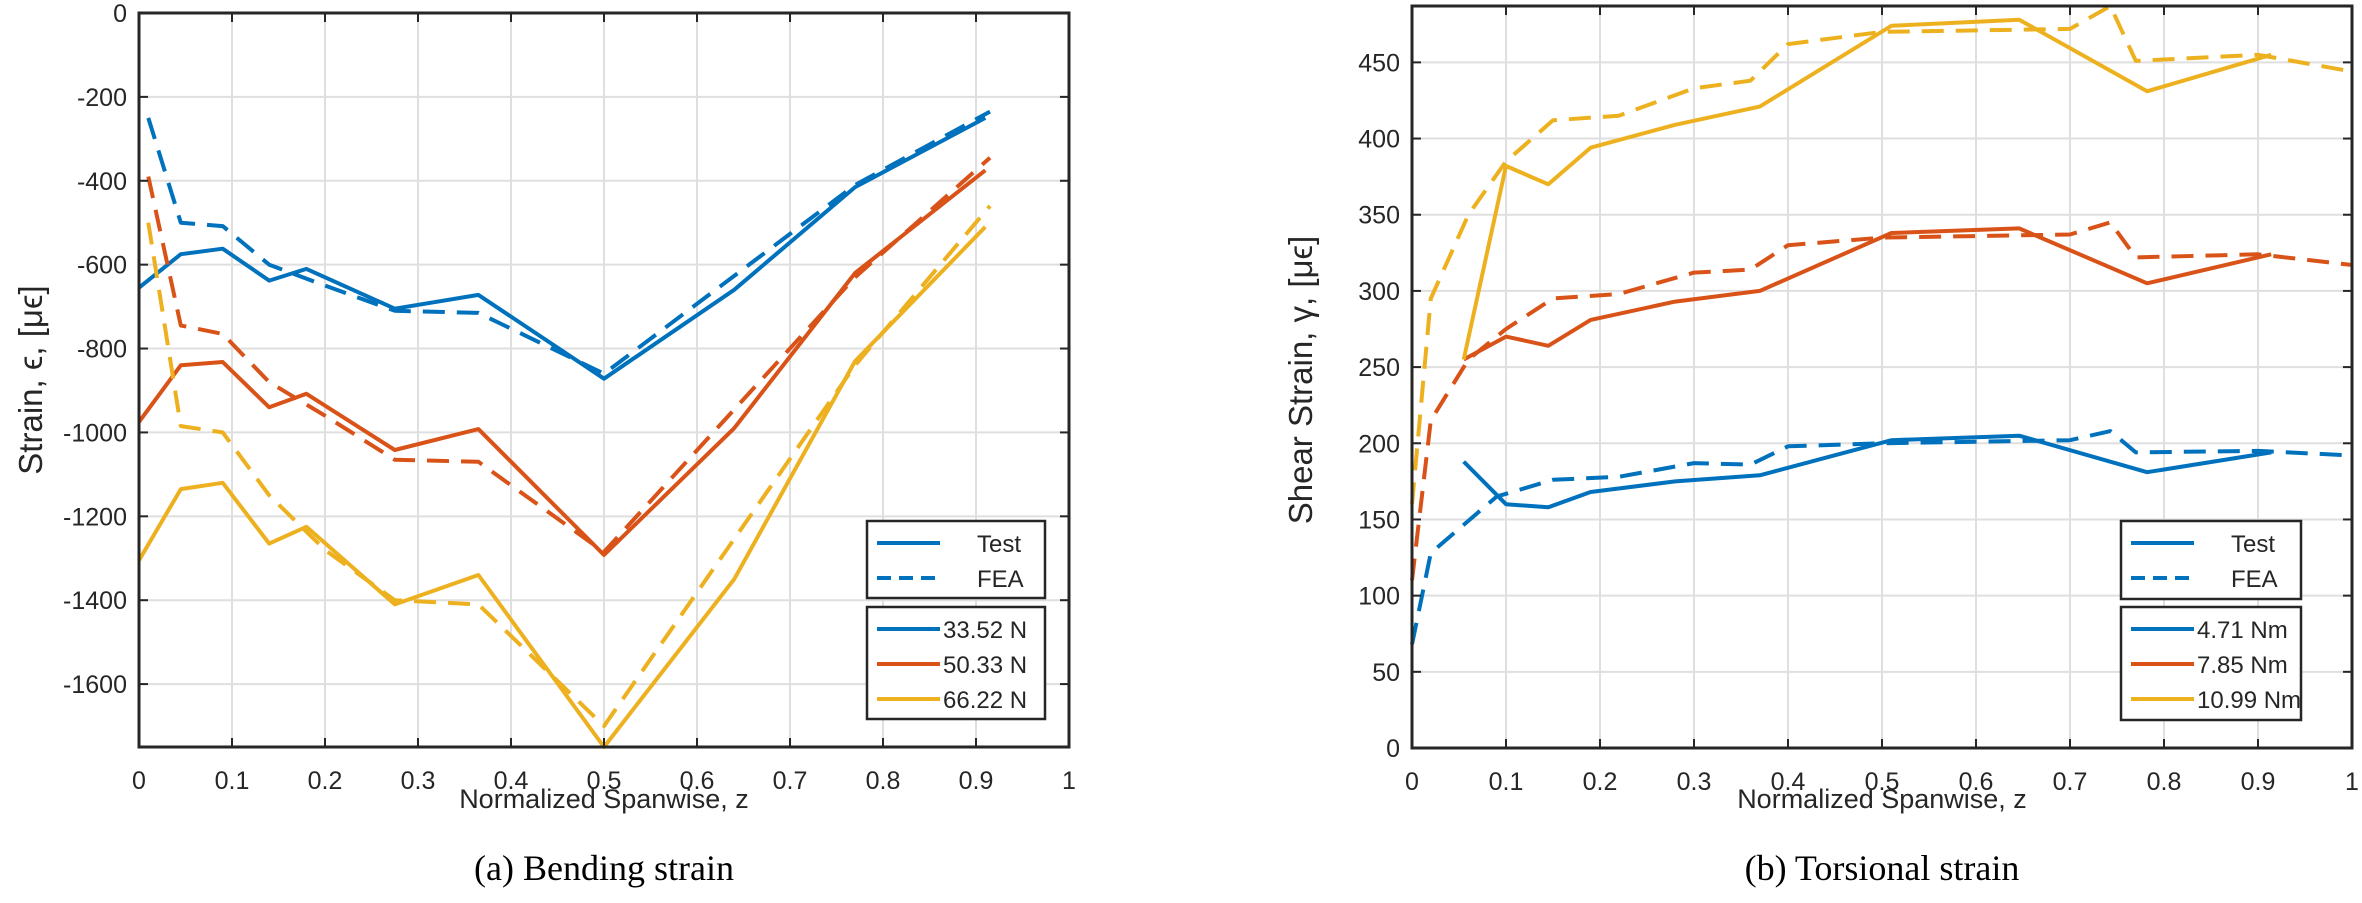  I want to click on y-tick-label: 50, so click(1386, 673).